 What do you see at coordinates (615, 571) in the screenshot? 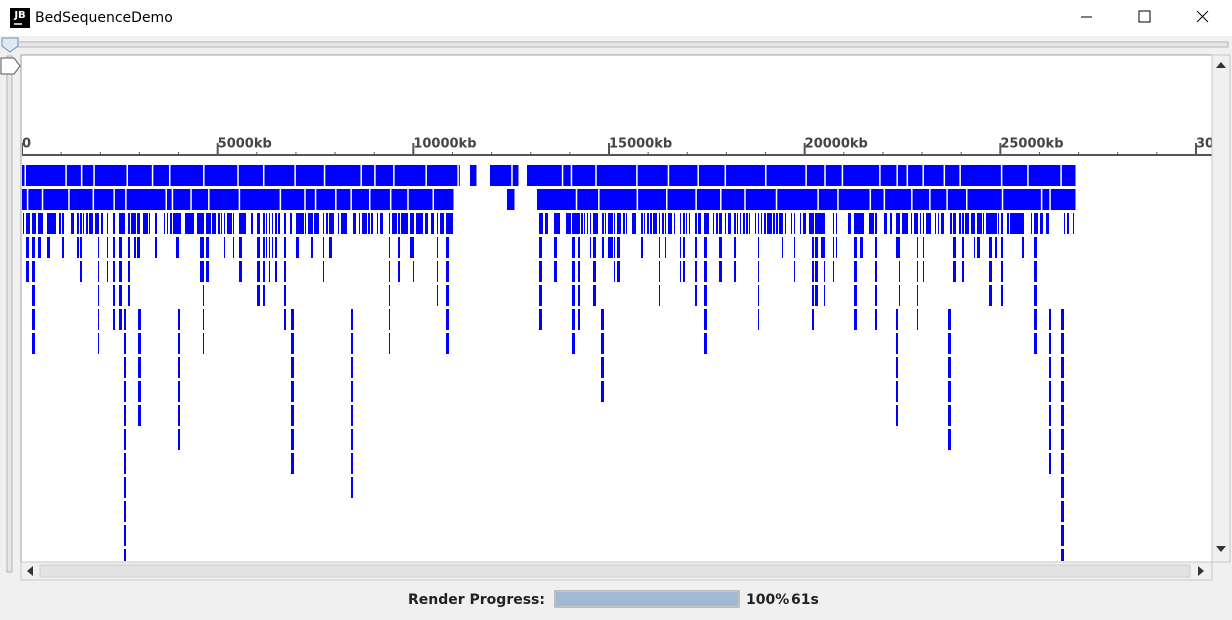
I see `horizontal-scroll-thumb` at bounding box center [615, 571].